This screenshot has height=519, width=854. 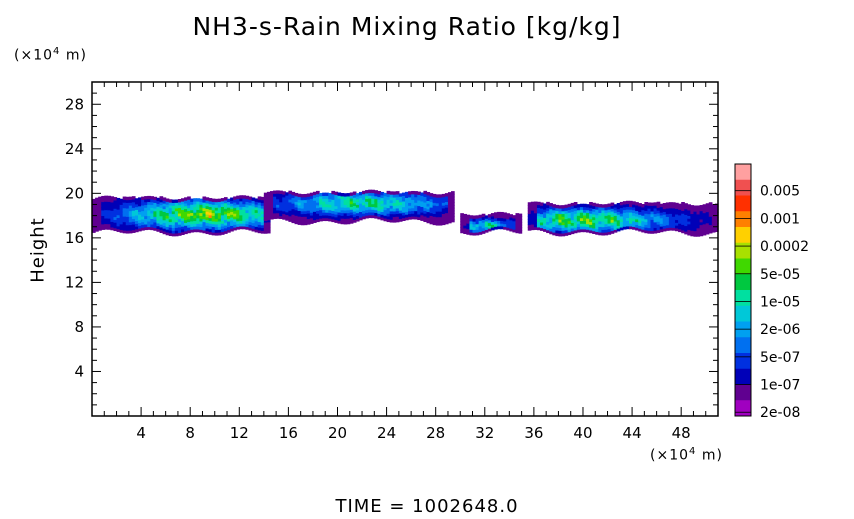 What do you see at coordinates (743, 408) in the screenshot?
I see `colorbar-swatch` at bounding box center [743, 408].